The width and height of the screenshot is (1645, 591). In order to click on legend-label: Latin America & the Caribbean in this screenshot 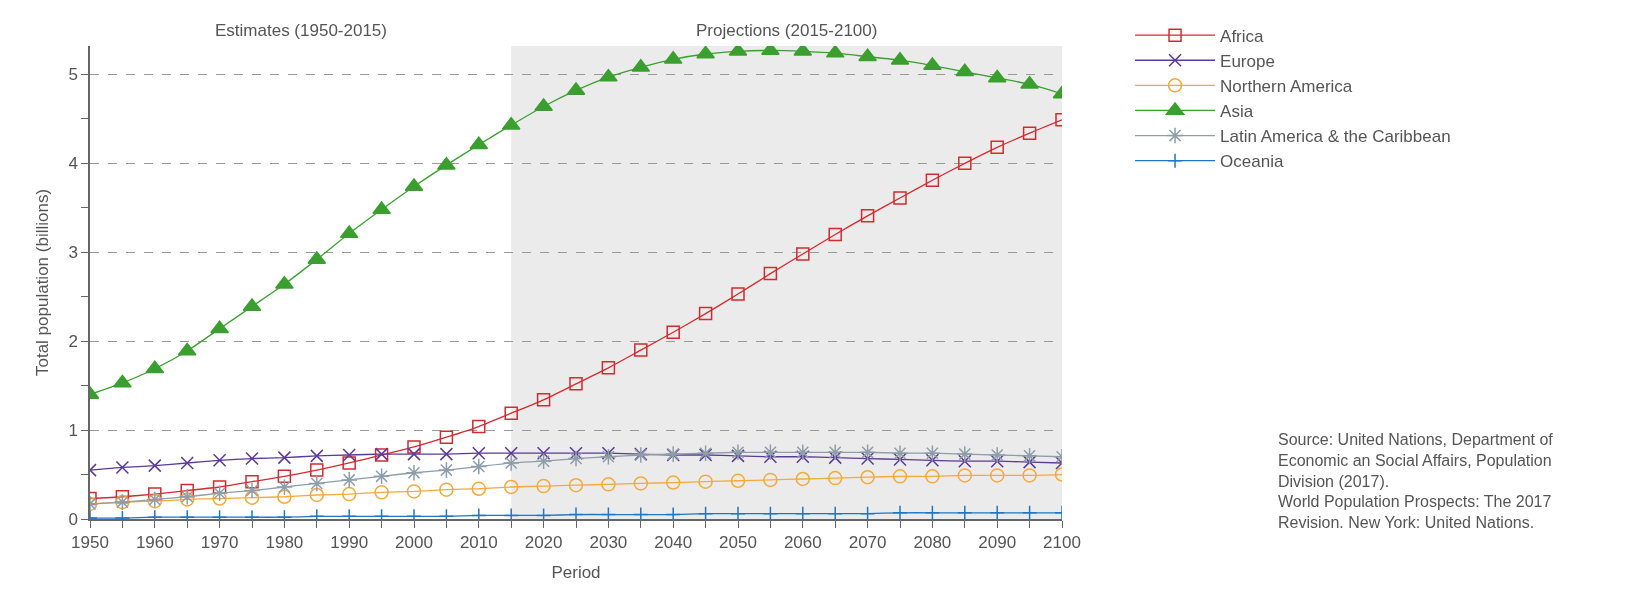, I will do `click(1335, 137)`.